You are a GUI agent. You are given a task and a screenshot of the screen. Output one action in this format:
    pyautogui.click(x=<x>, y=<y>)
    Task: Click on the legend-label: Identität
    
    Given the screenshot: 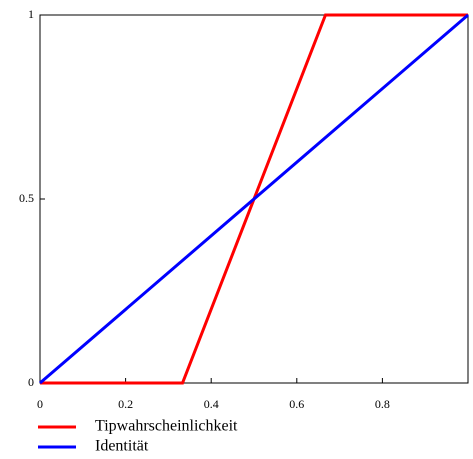 What is the action you would take?
    pyautogui.click(x=122, y=446)
    